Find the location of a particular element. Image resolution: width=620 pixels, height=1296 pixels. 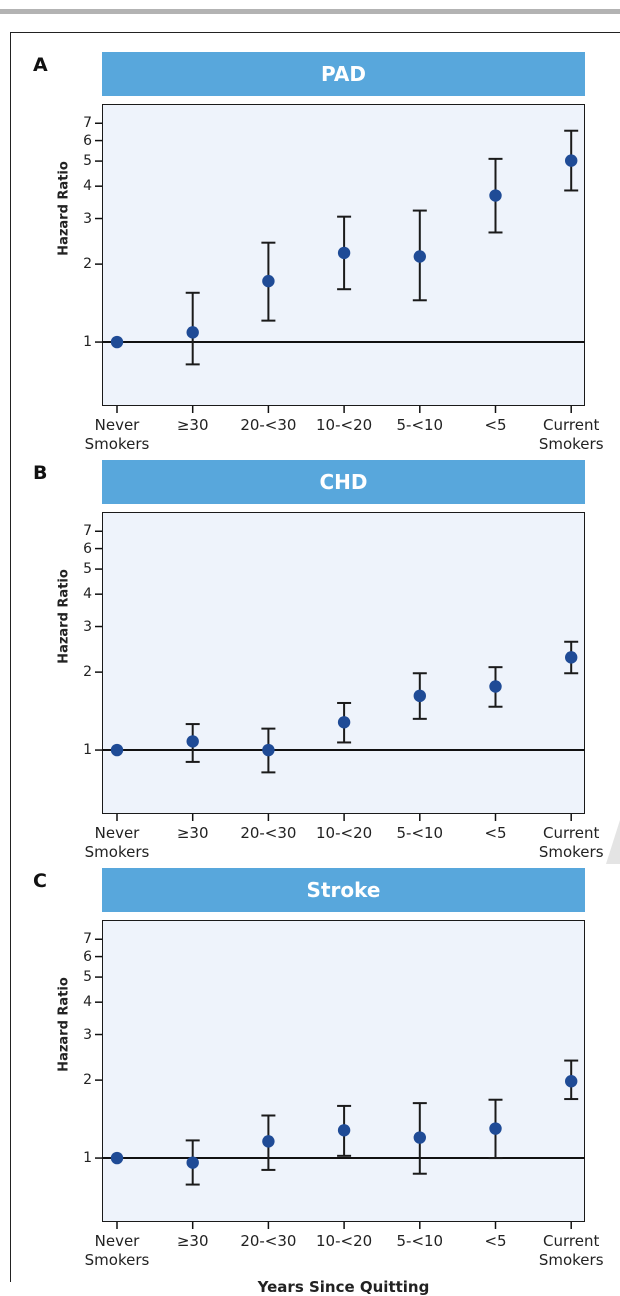

panel-letter: A is located at coordinates (40, 65).